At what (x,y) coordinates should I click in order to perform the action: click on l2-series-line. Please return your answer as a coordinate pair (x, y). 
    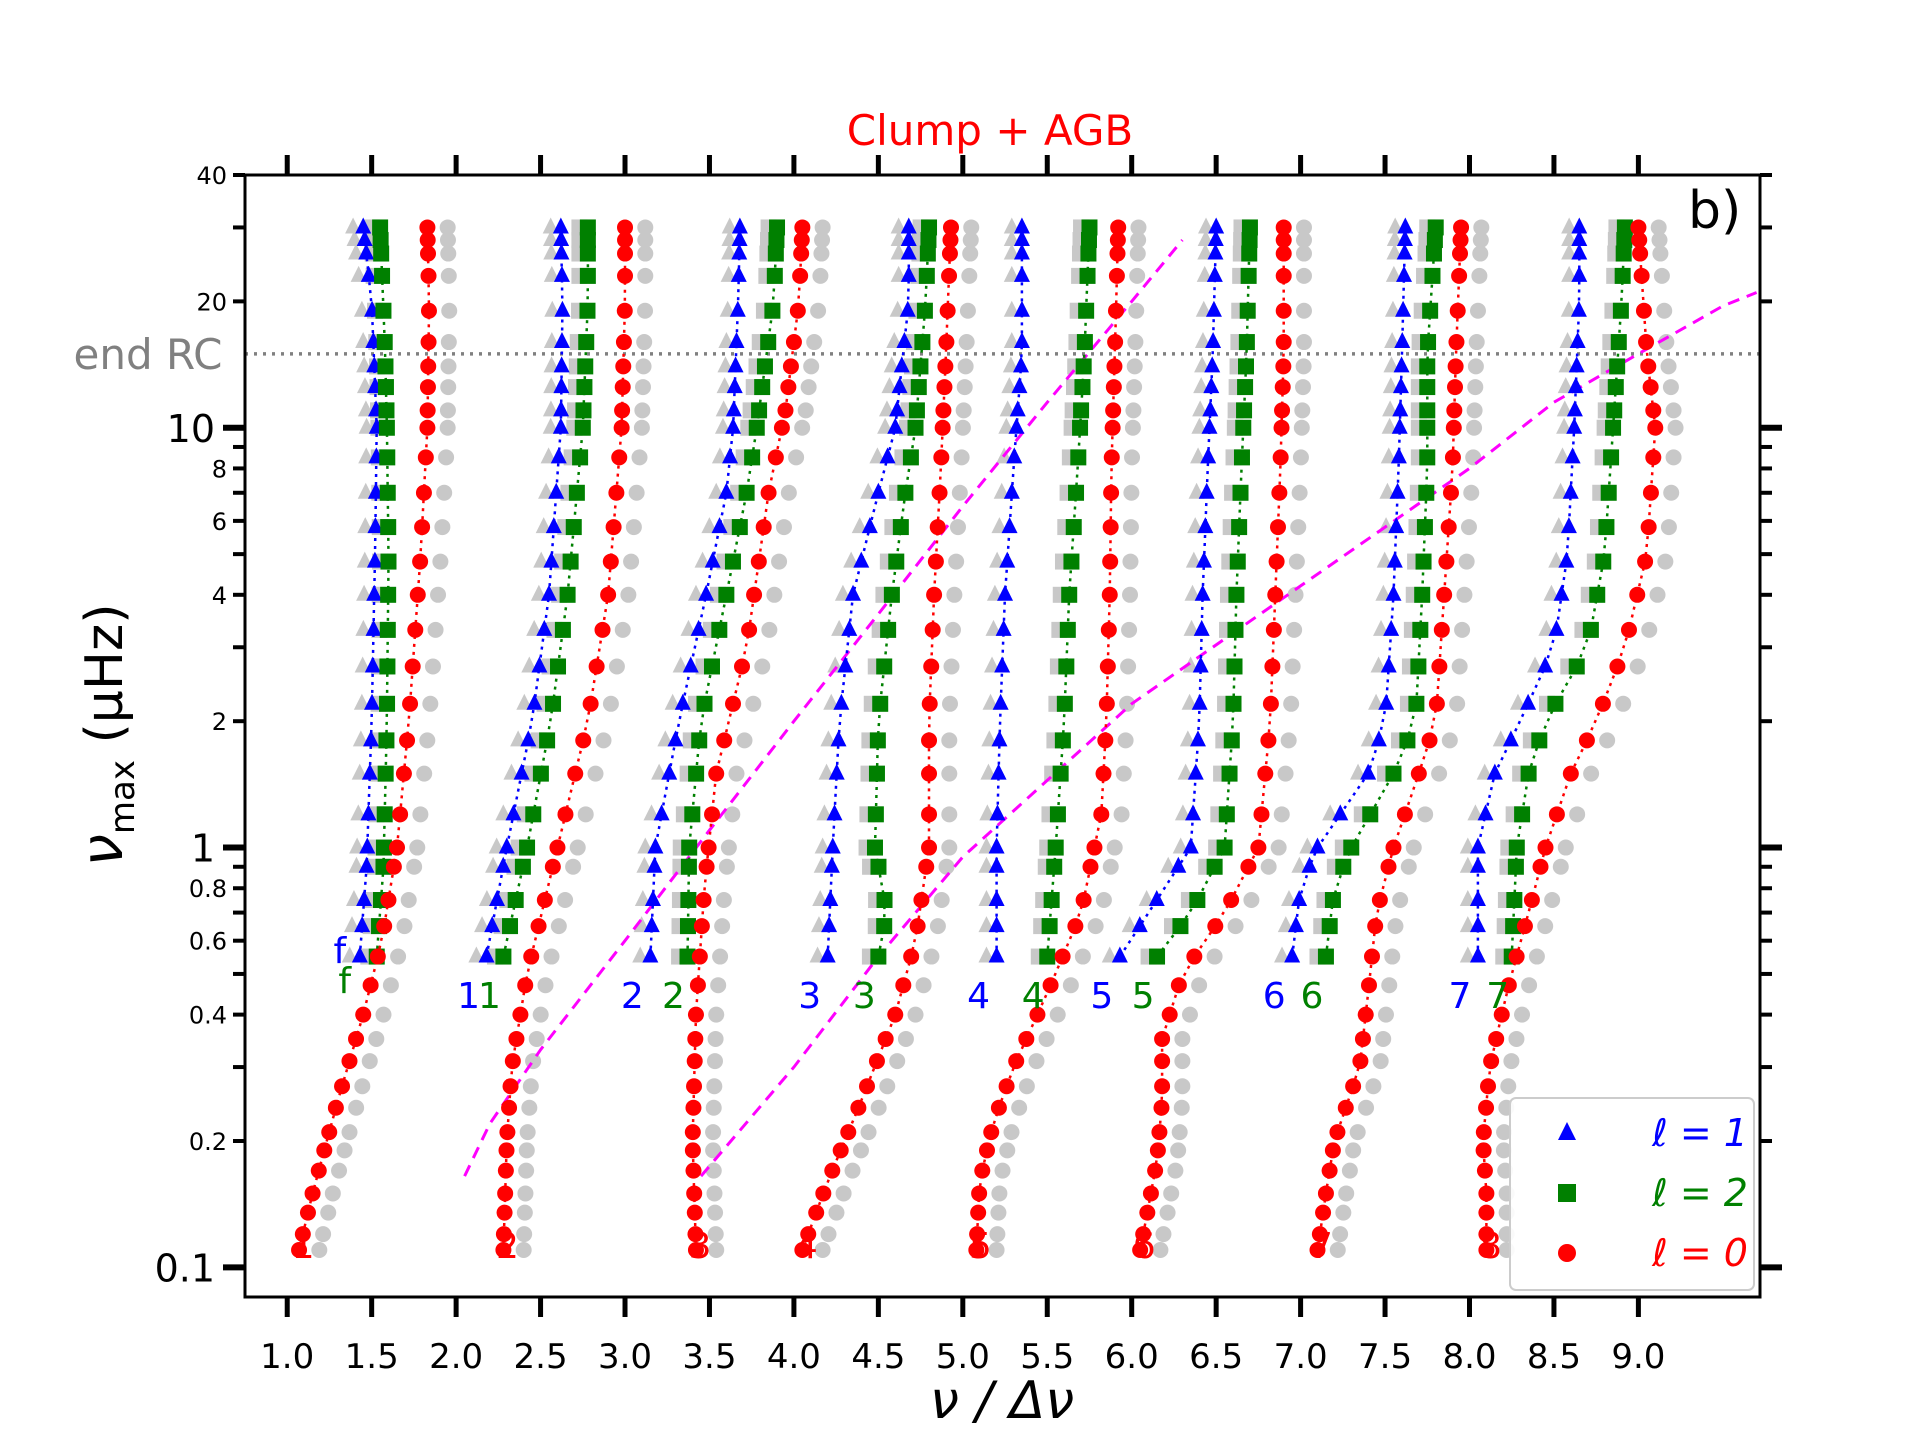
    Looking at the image, I should click on (1204, 592).